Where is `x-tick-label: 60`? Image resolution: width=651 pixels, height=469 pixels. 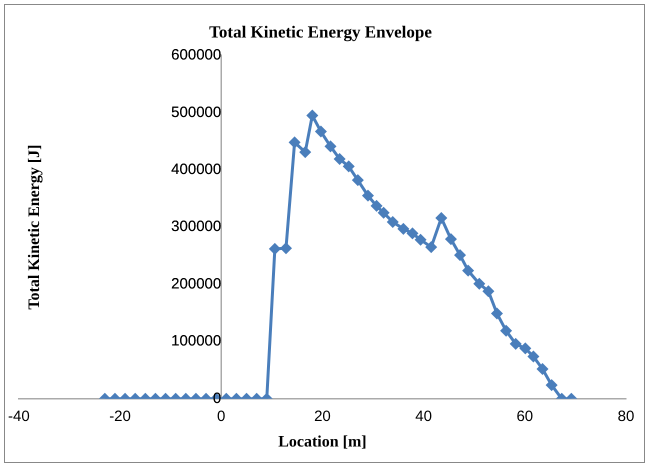
x-tick-label: 60 is located at coordinates (525, 416).